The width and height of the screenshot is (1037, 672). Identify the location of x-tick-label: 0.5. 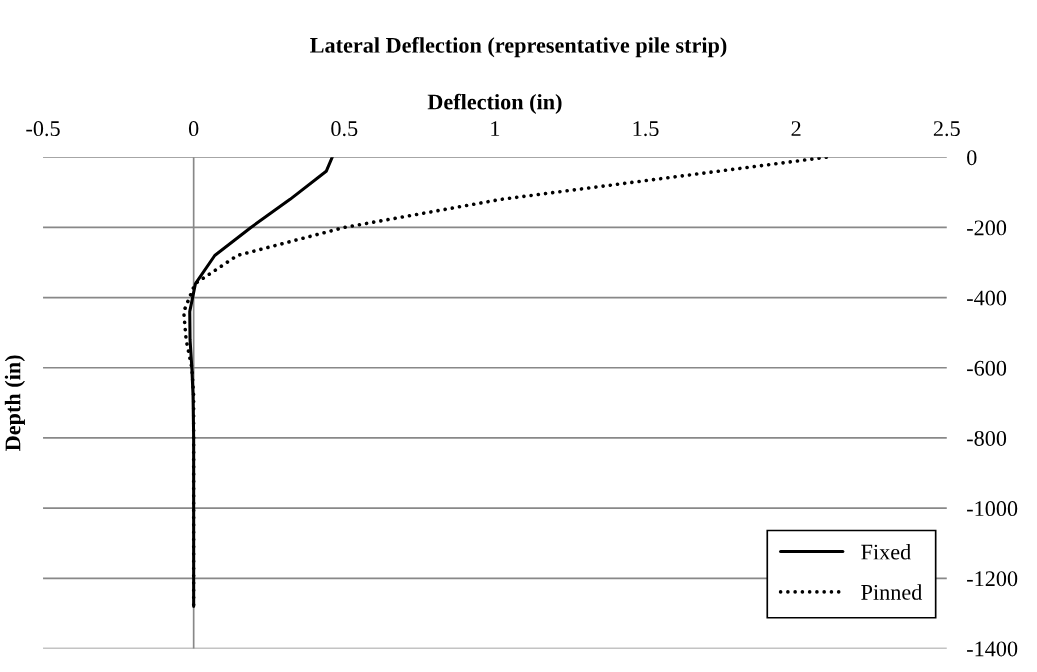
(344, 129).